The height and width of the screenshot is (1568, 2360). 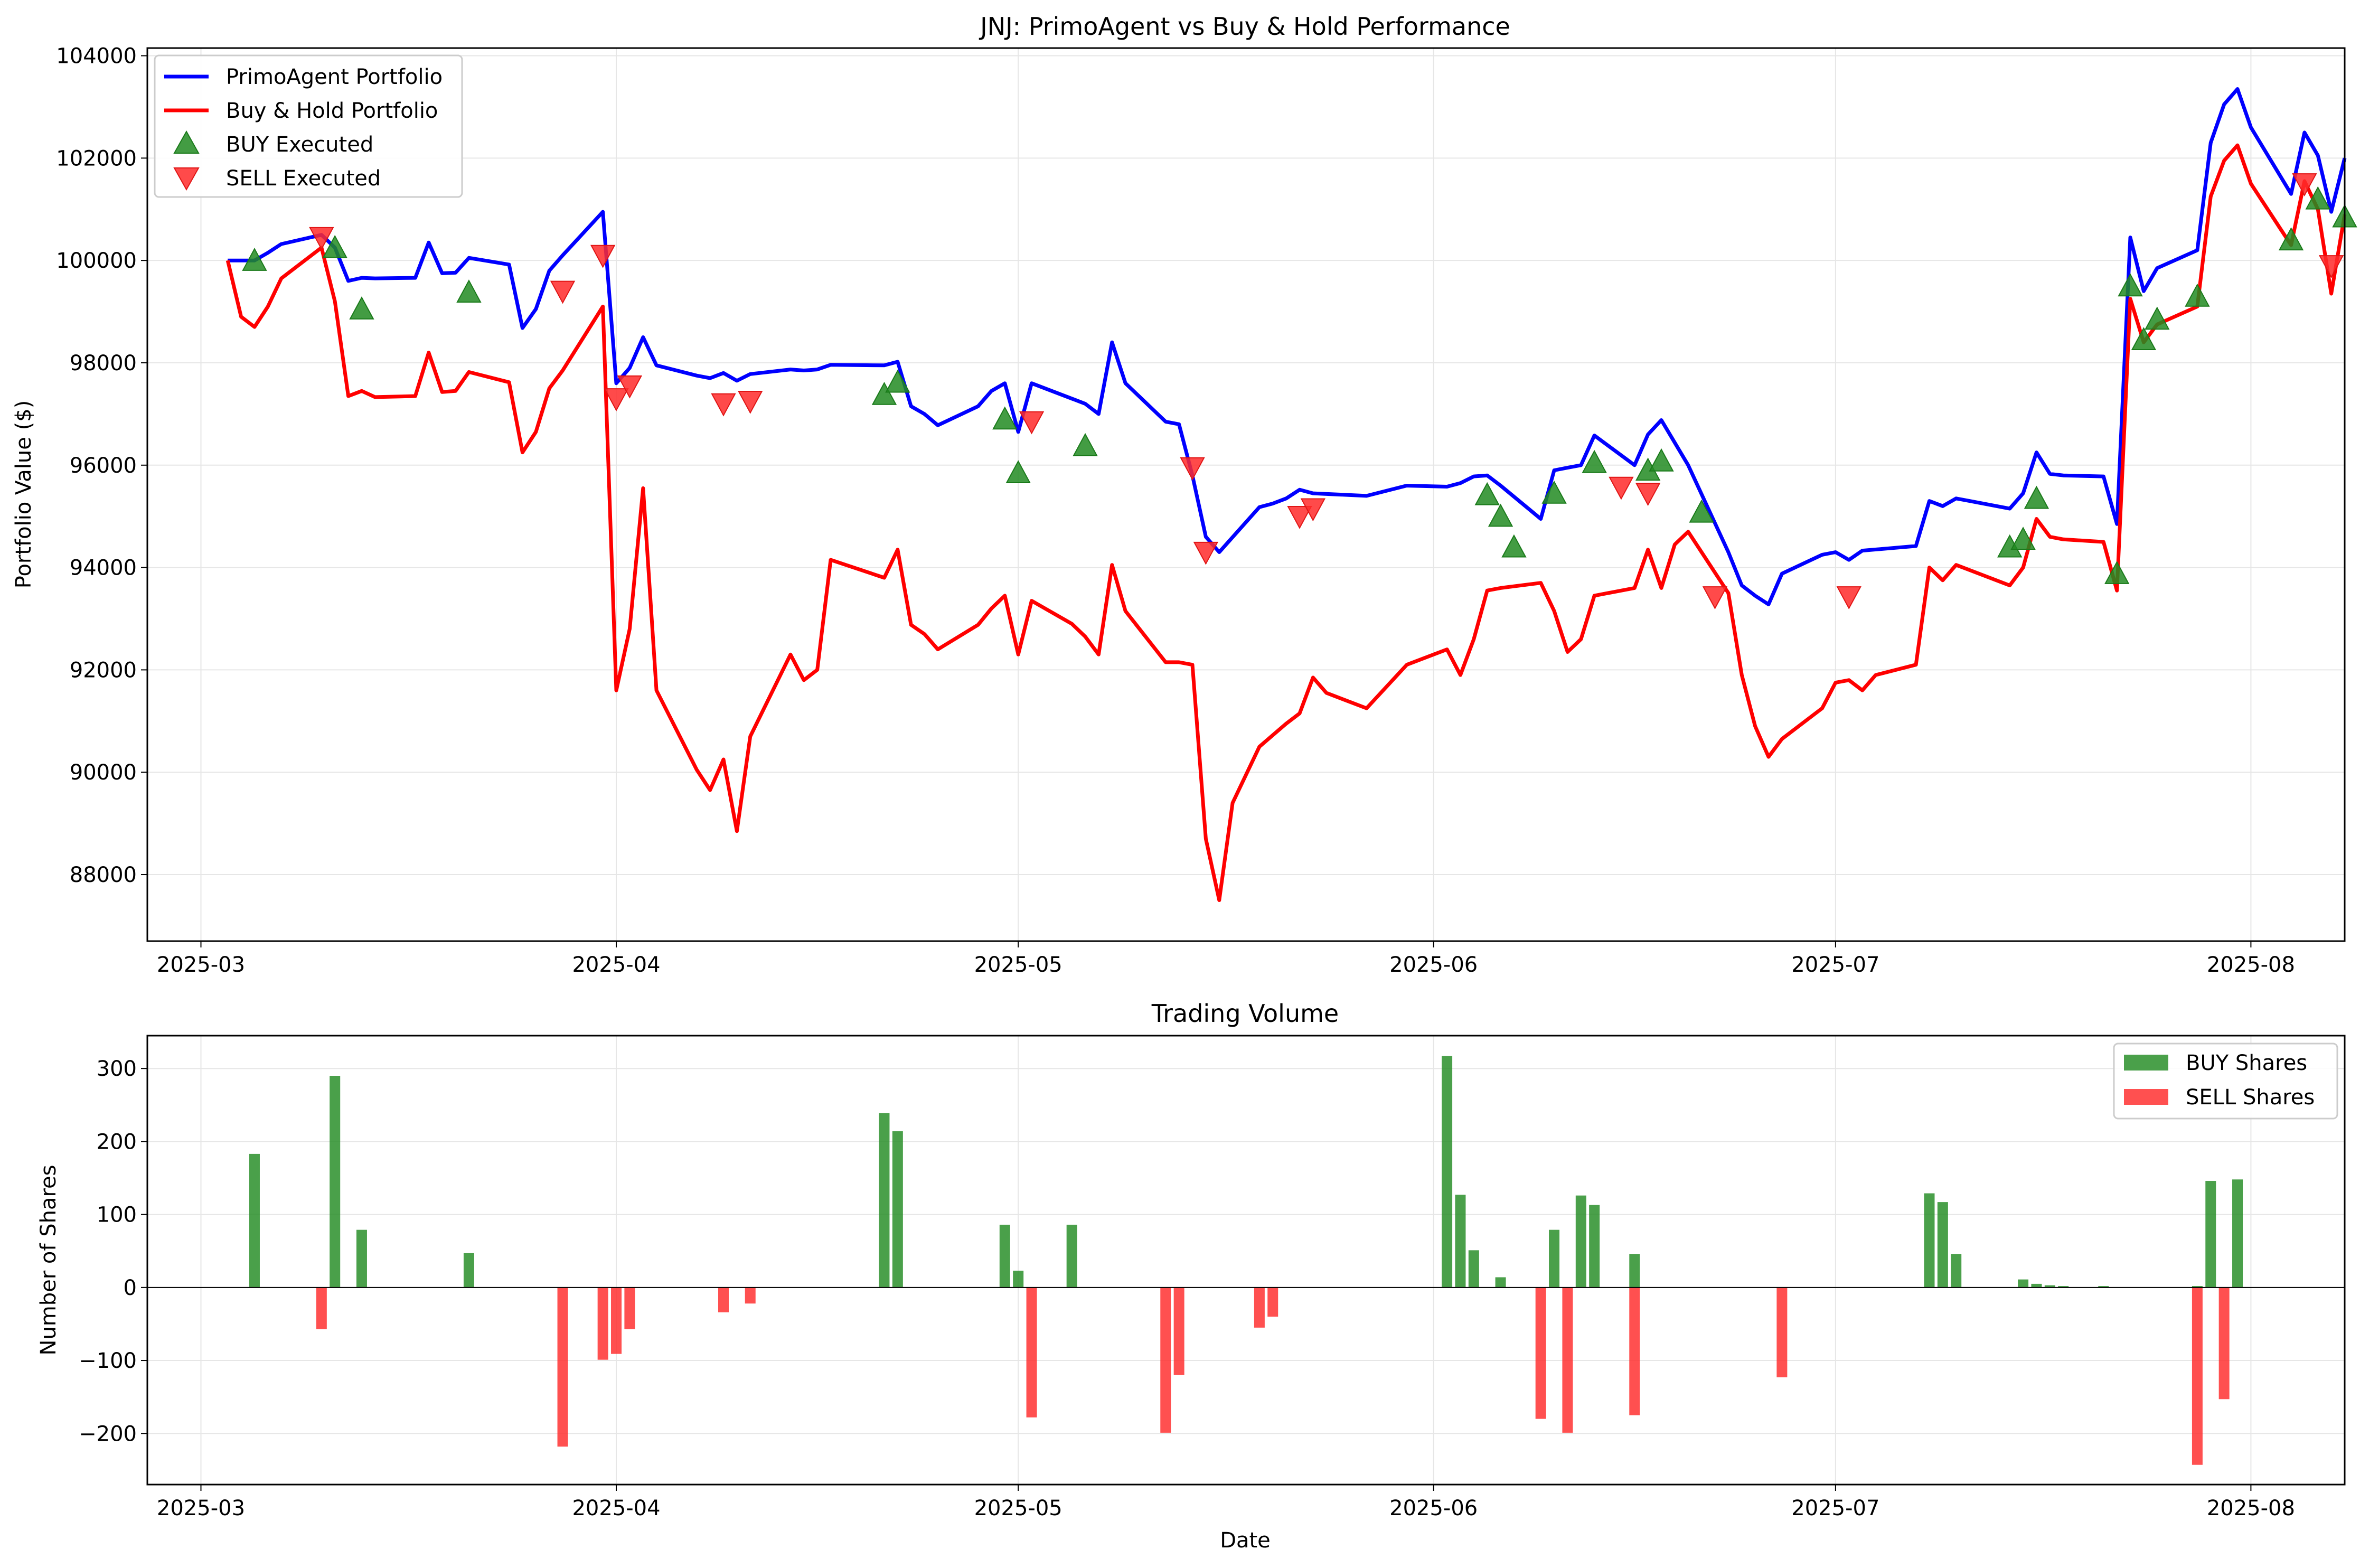 What do you see at coordinates (117, 1069) in the screenshot?
I see `volume-y-tick-label: 300` at bounding box center [117, 1069].